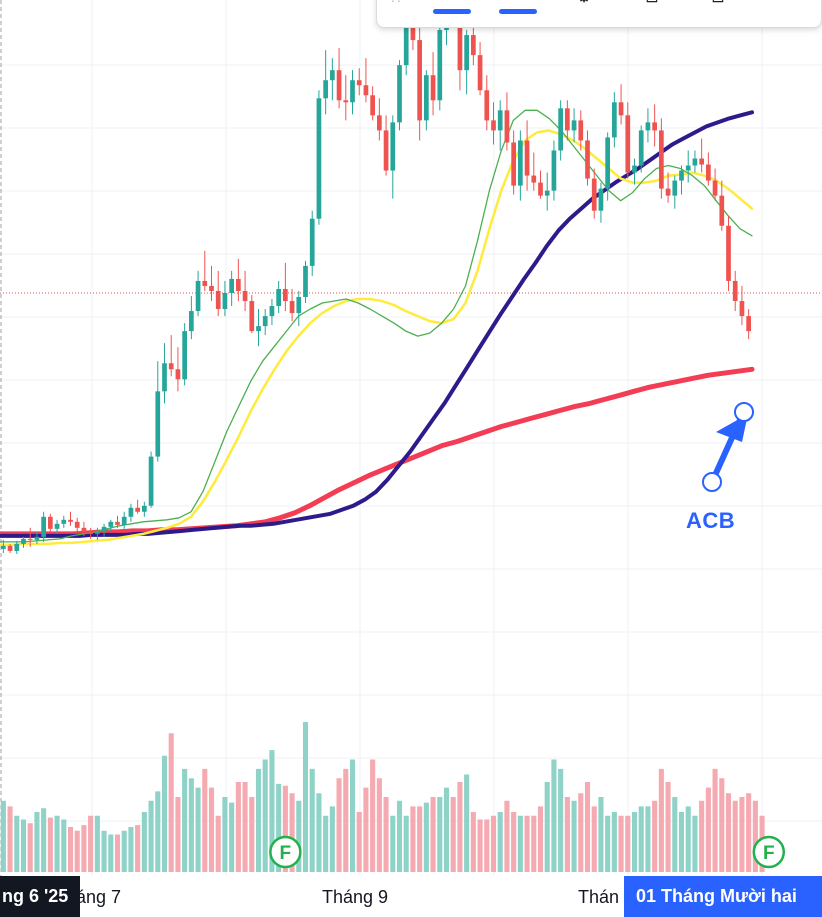 The image size is (822, 917). I want to click on annotation-label: ACB, so click(711, 520).